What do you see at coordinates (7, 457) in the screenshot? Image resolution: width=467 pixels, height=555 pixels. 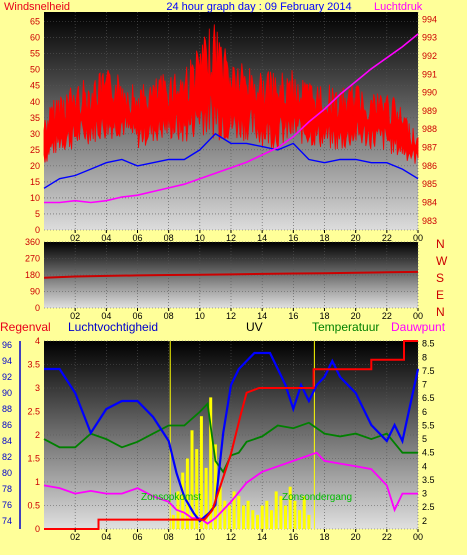 I see `y-tick-label-humidity: 82` at bounding box center [7, 457].